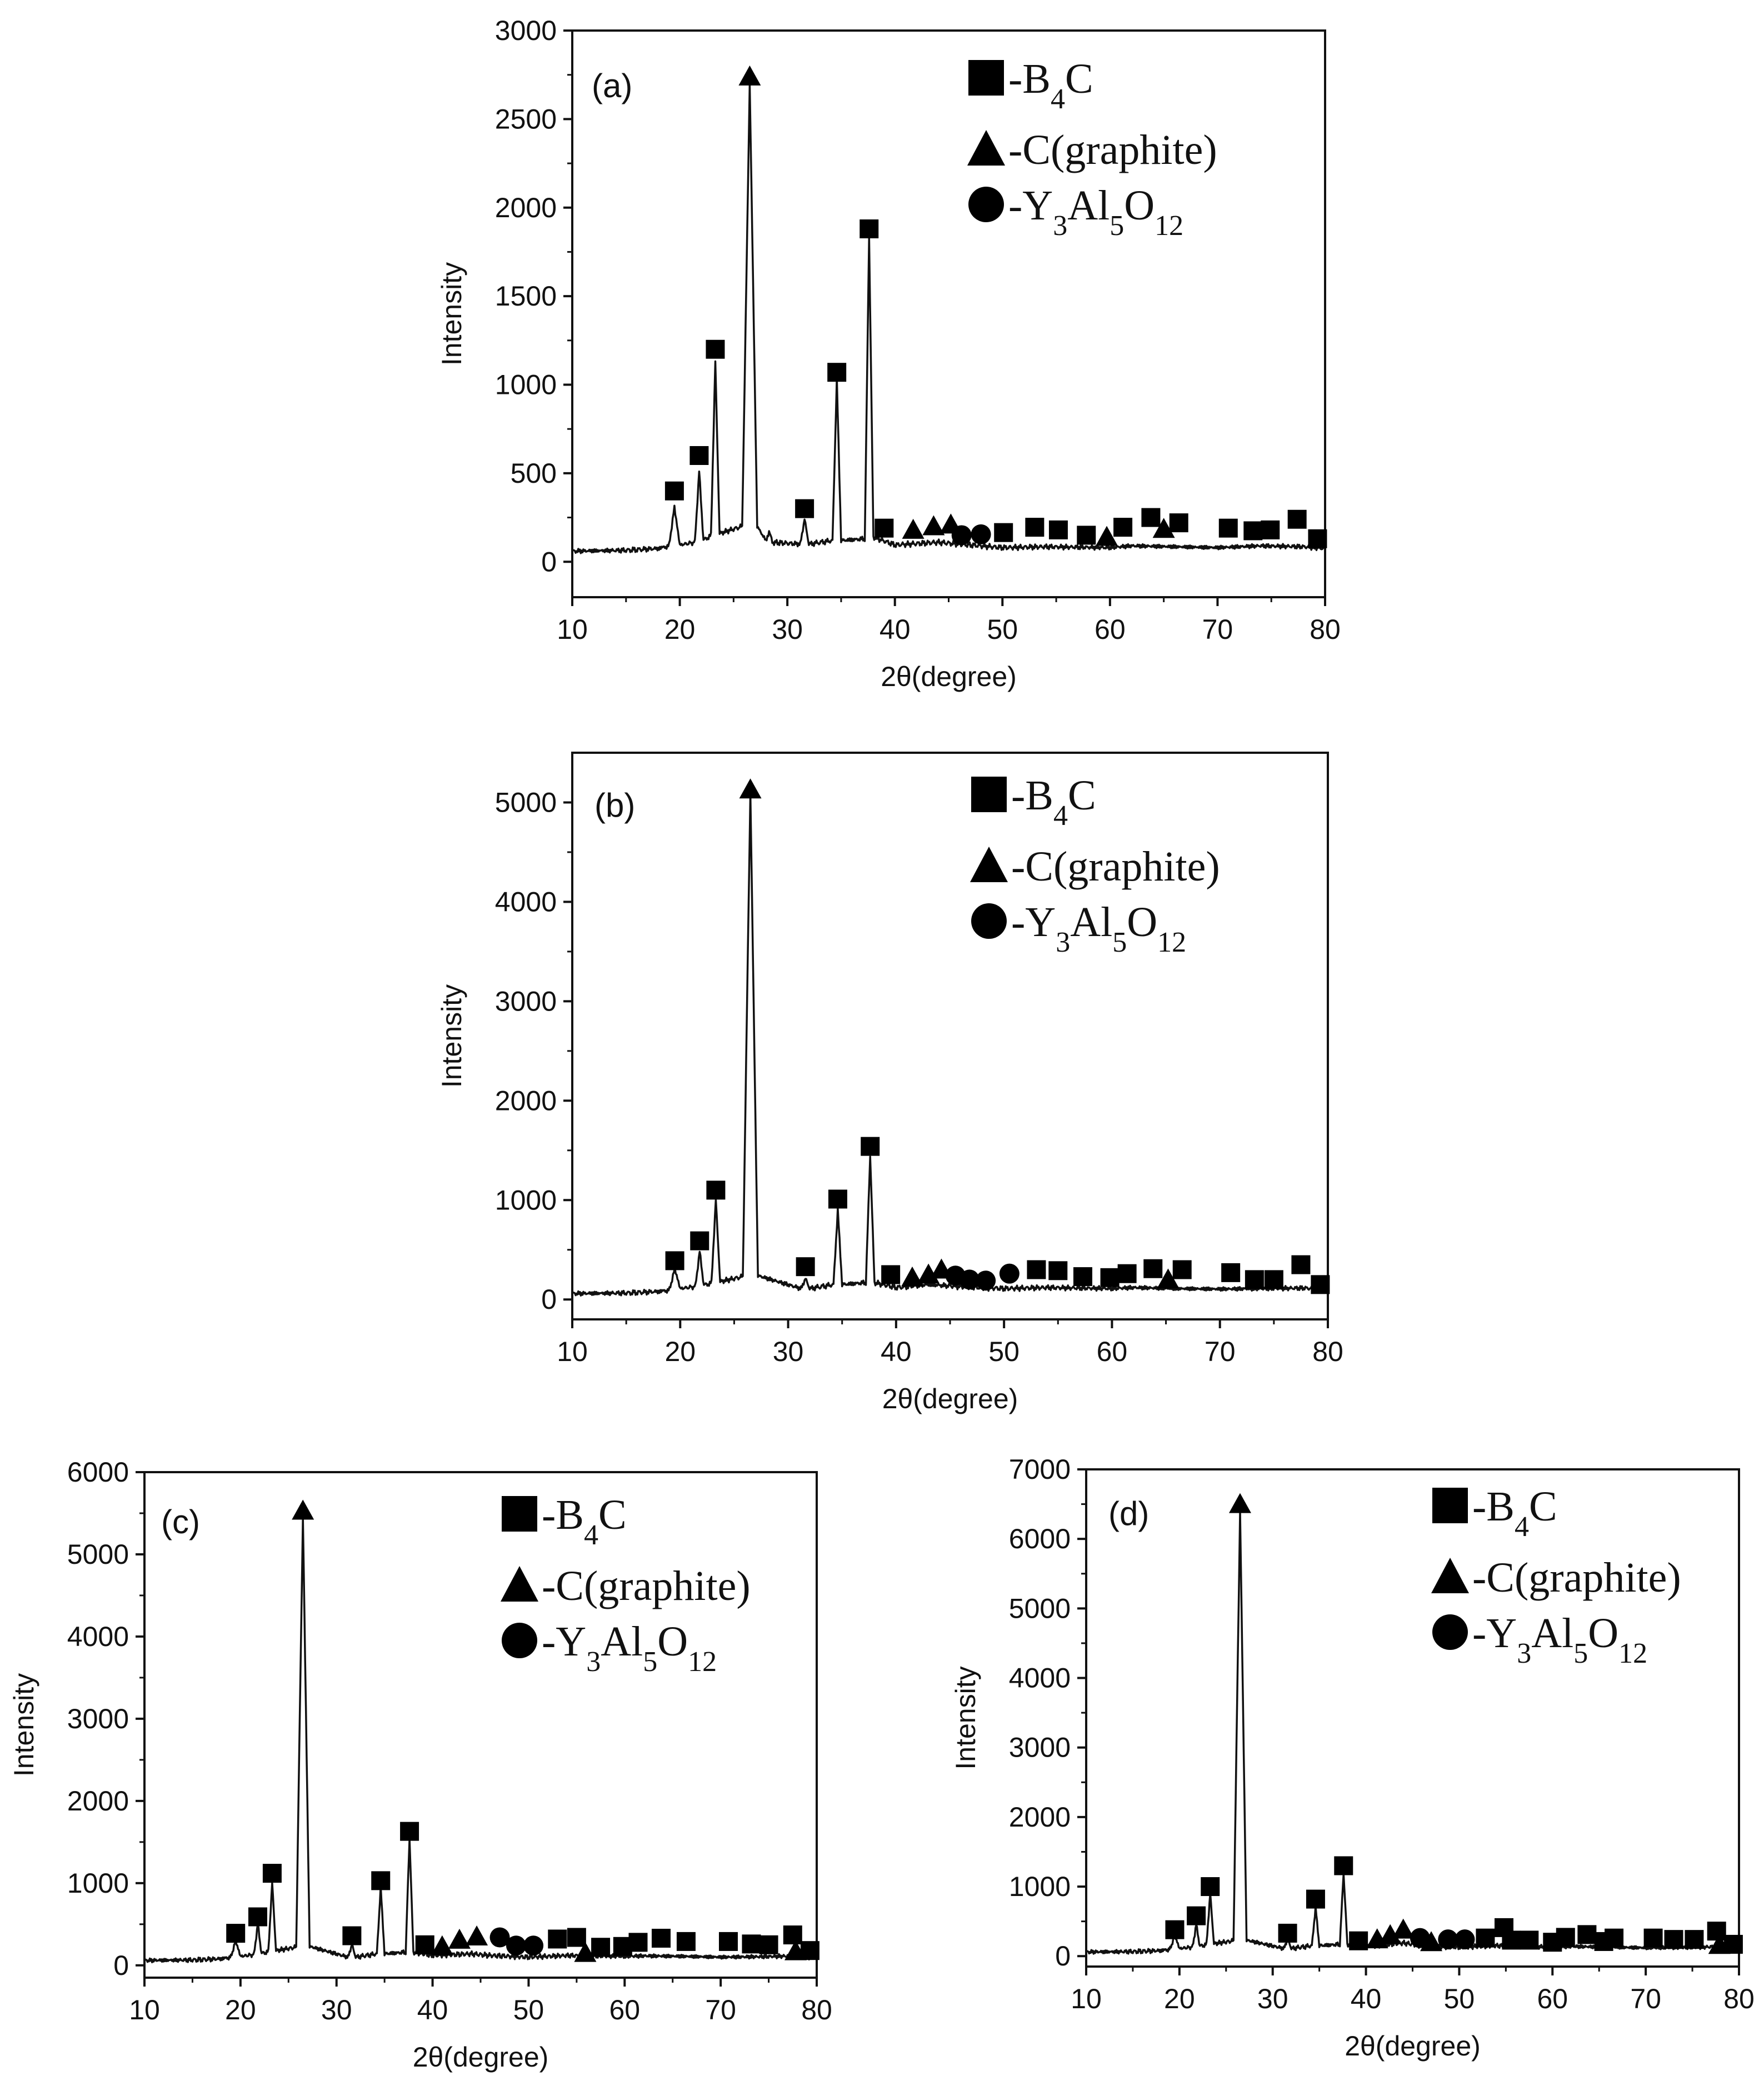  What do you see at coordinates (534, 473) in the screenshot?
I see `y-tick-label: 500` at bounding box center [534, 473].